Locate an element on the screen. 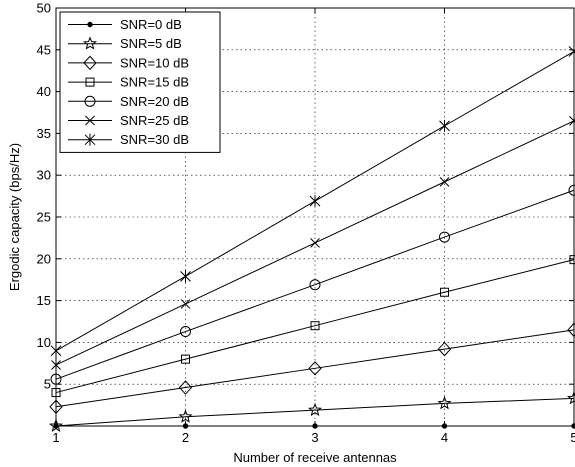 This screenshot has width=575, height=467. y-tick-label: 50 is located at coordinates (44, 8).